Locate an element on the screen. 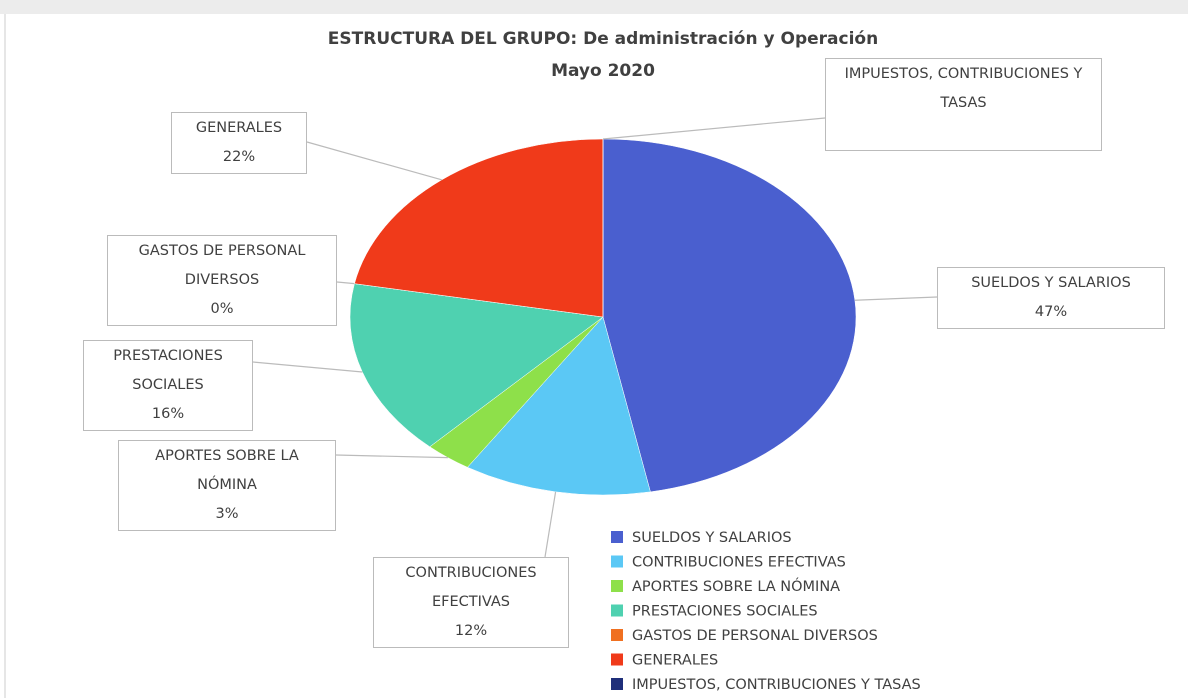 This screenshot has height=698, width=1188. data-label-value: 22% is located at coordinates (239, 157).